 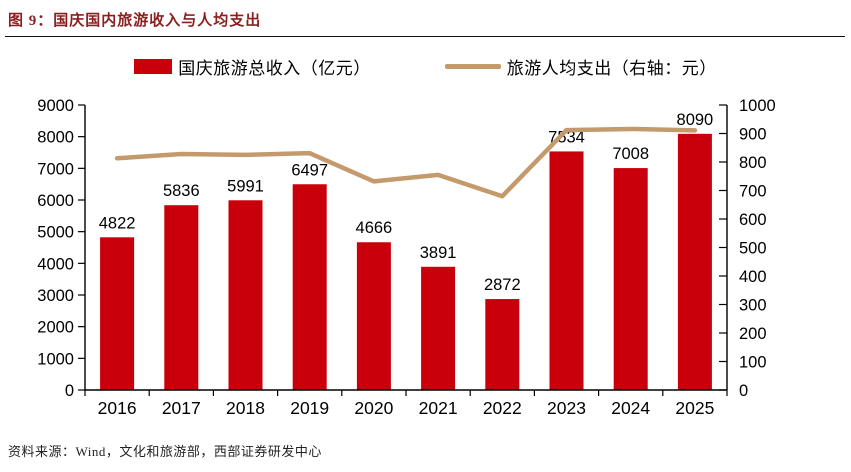 What do you see at coordinates (309, 408) in the screenshot?
I see `x-axis-label-2019: 2019` at bounding box center [309, 408].